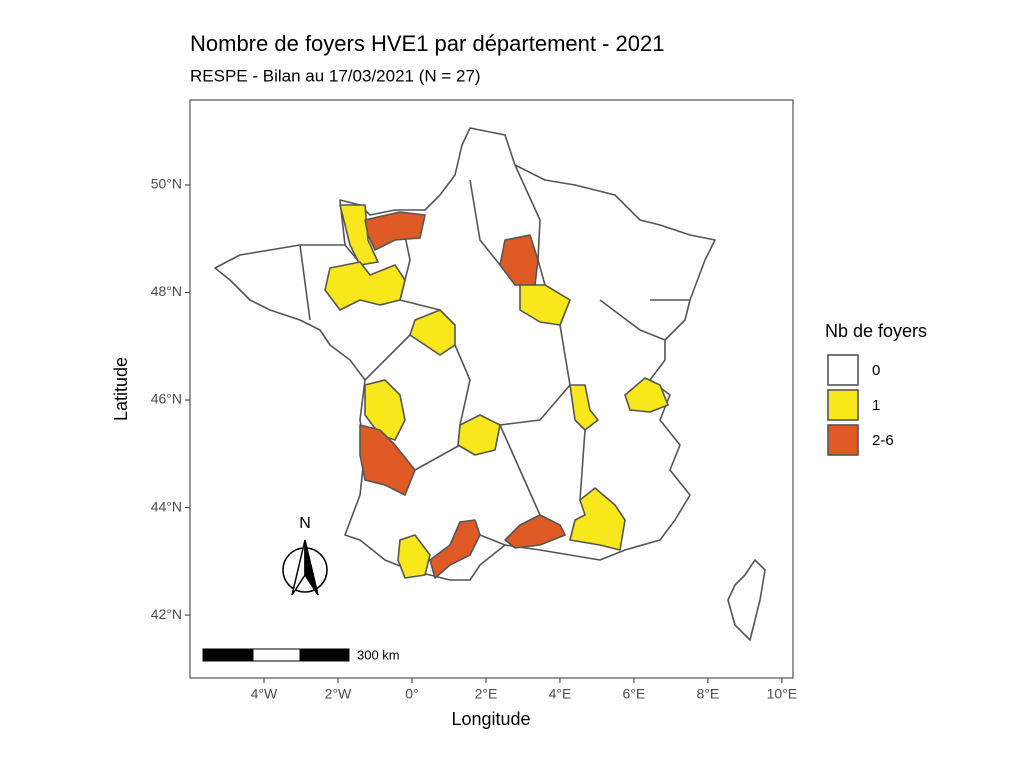 Image resolution: width=1035 pixels, height=774 pixels. What do you see at coordinates (746, 600) in the screenshot?
I see `corsica-outline` at bounding box center [746, 600].